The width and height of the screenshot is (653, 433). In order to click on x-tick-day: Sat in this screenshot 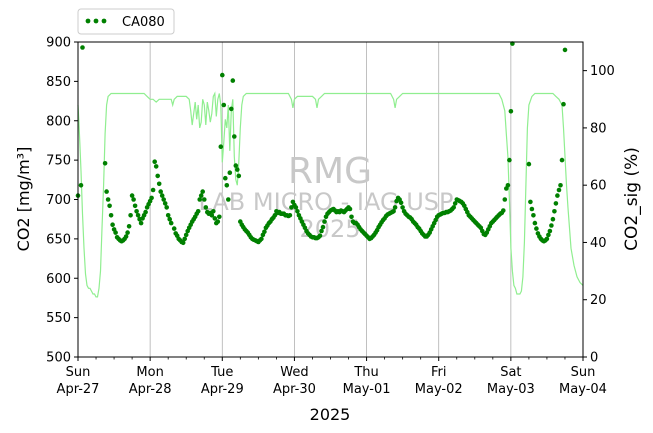, I will do `click(510, 372)`.